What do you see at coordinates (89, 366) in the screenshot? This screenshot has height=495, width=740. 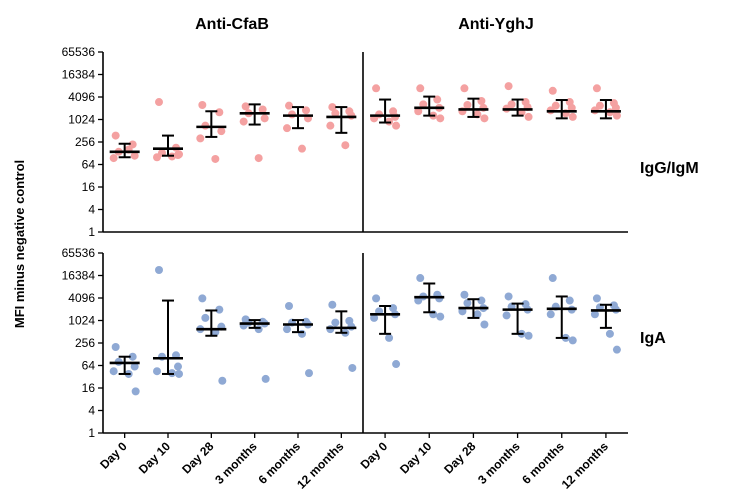 I see `y-tick-label: 64` at bounding box center [89, 366].